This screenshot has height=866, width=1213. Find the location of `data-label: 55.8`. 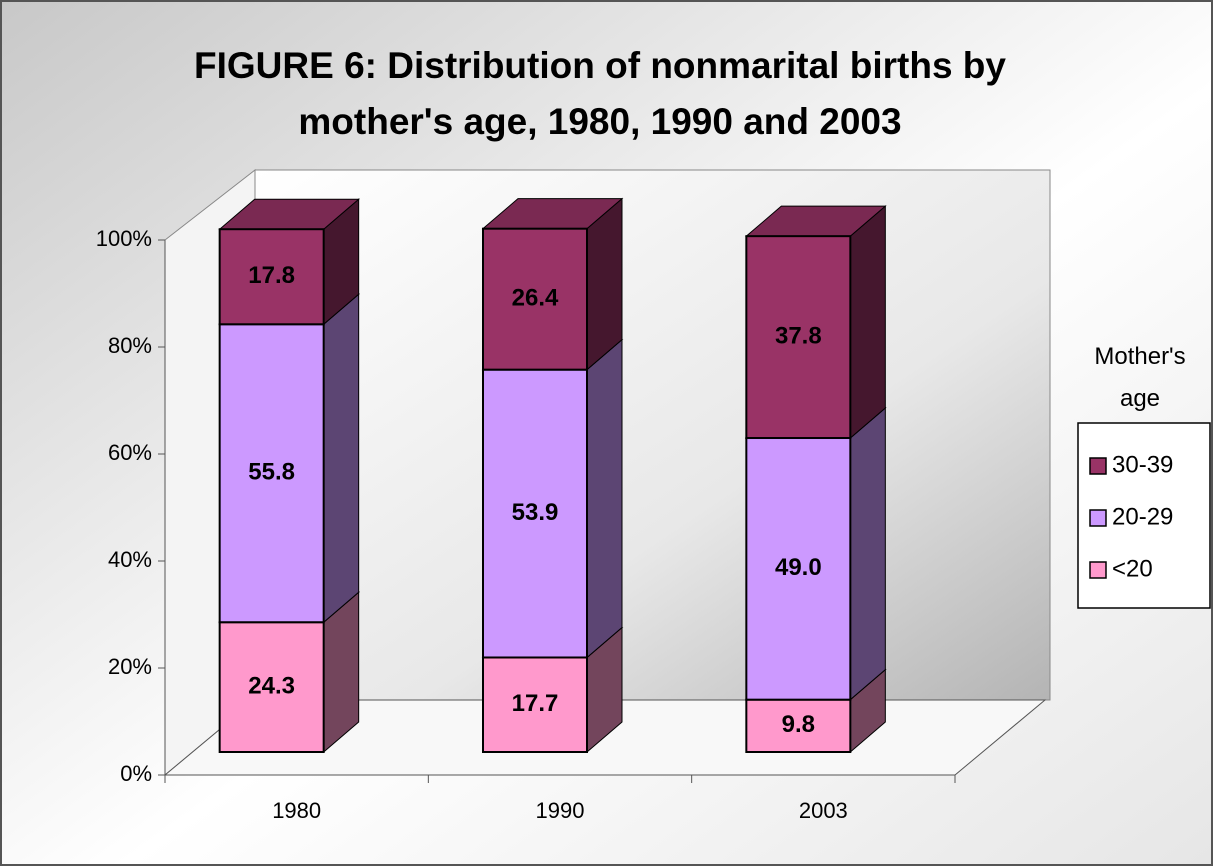

data-label: 55.8 is located at coordinates (271, 472).